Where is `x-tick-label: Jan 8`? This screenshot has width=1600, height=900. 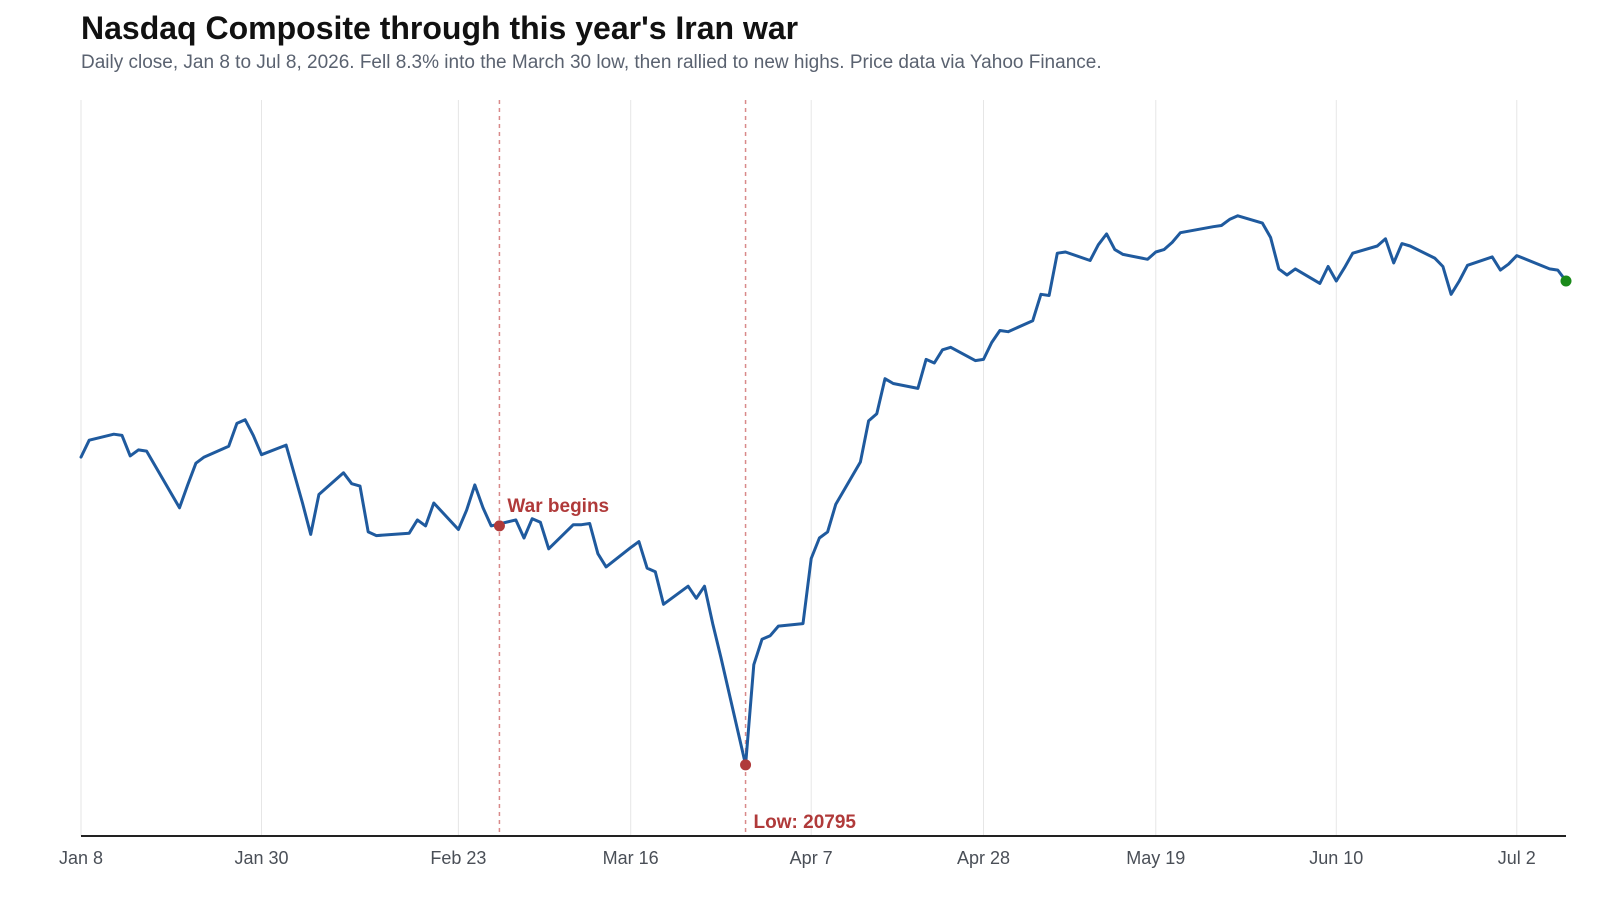 x-tick-label: Jan 8 is located at coordinates (81, 858).